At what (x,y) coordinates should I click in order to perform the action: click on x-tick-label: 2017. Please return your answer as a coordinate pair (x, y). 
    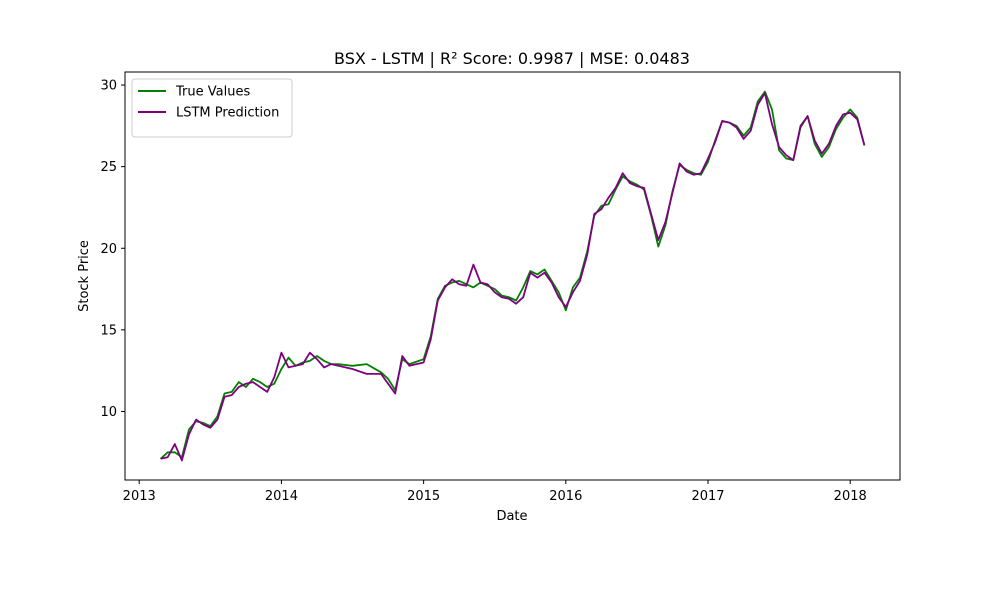
    Looking at the image, I should click on (707, 496).